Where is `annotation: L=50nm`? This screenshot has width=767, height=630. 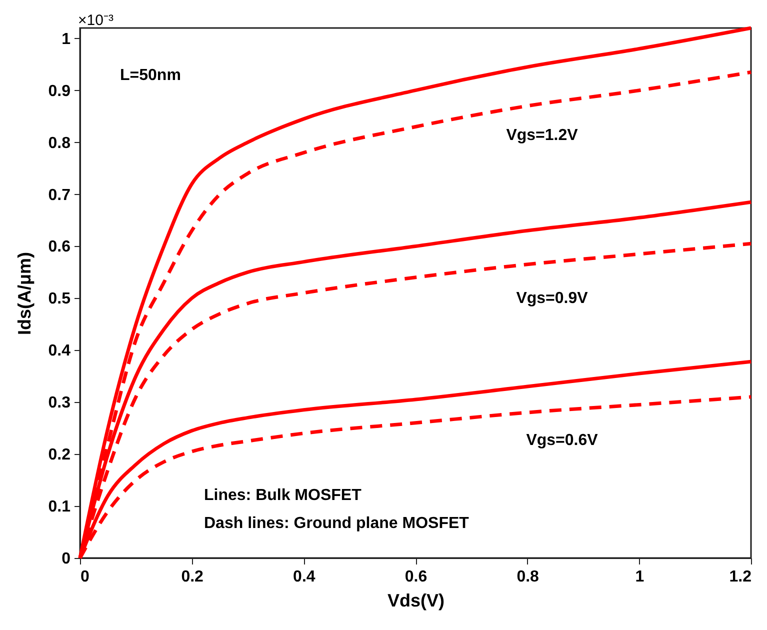
annotation: L=50nm is located at coordinates (150, 75).